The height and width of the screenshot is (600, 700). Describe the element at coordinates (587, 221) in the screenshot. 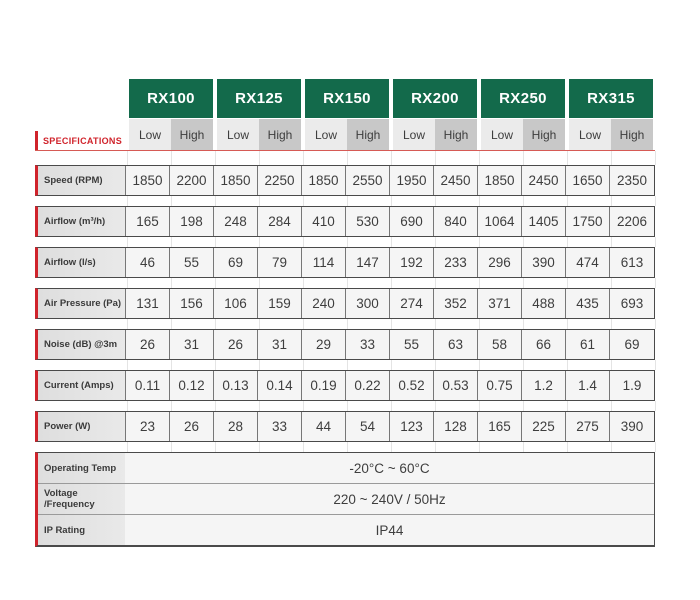

I see `value-cell: 1750` at that location.